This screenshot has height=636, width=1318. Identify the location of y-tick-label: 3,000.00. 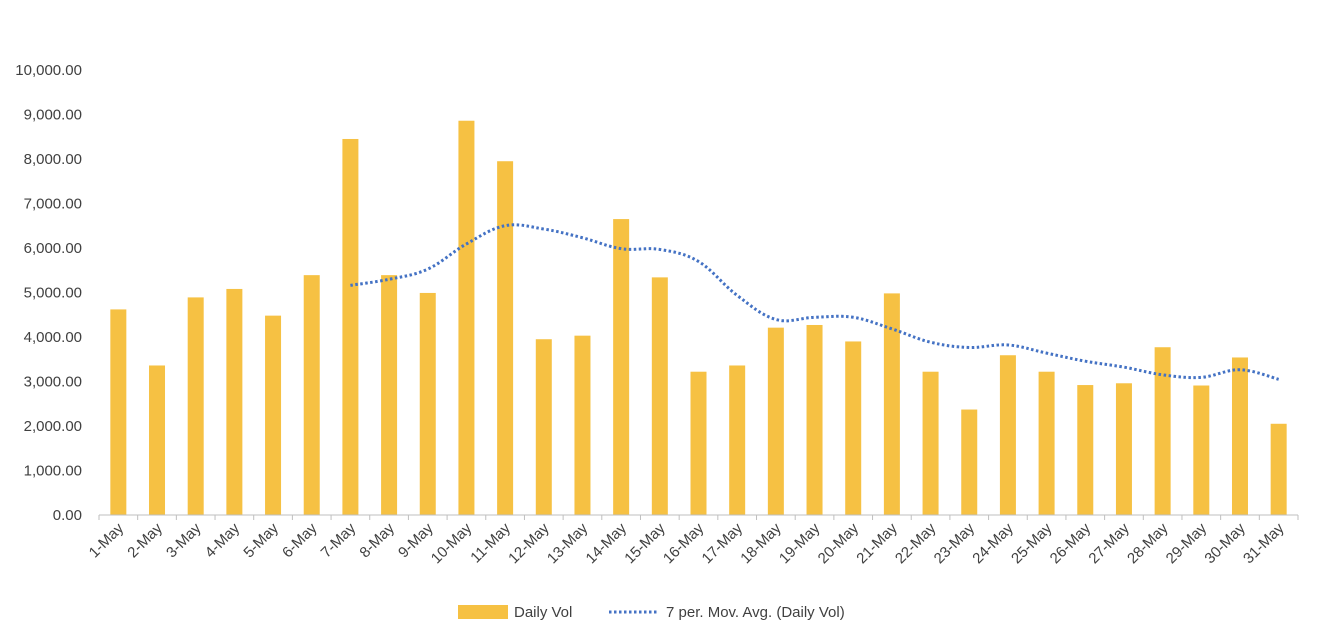
(53, 382).